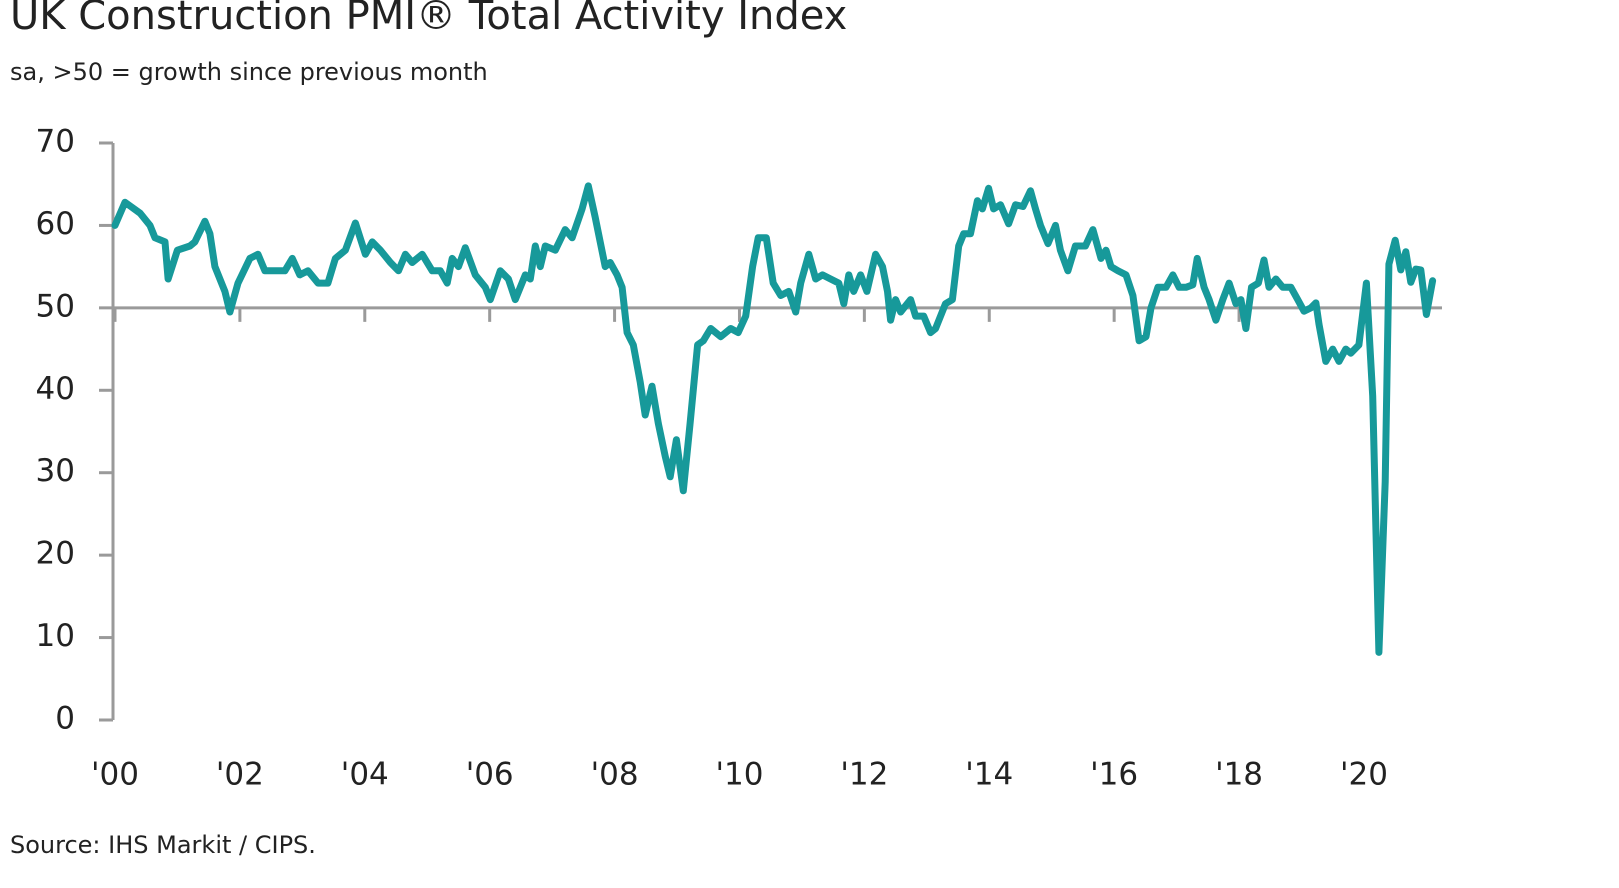 The height and width of the screenshot is (888, 1619). Describe the element at coordinates (365, 775) in the screenshot. I see `x-tick-label: '04` at that location.